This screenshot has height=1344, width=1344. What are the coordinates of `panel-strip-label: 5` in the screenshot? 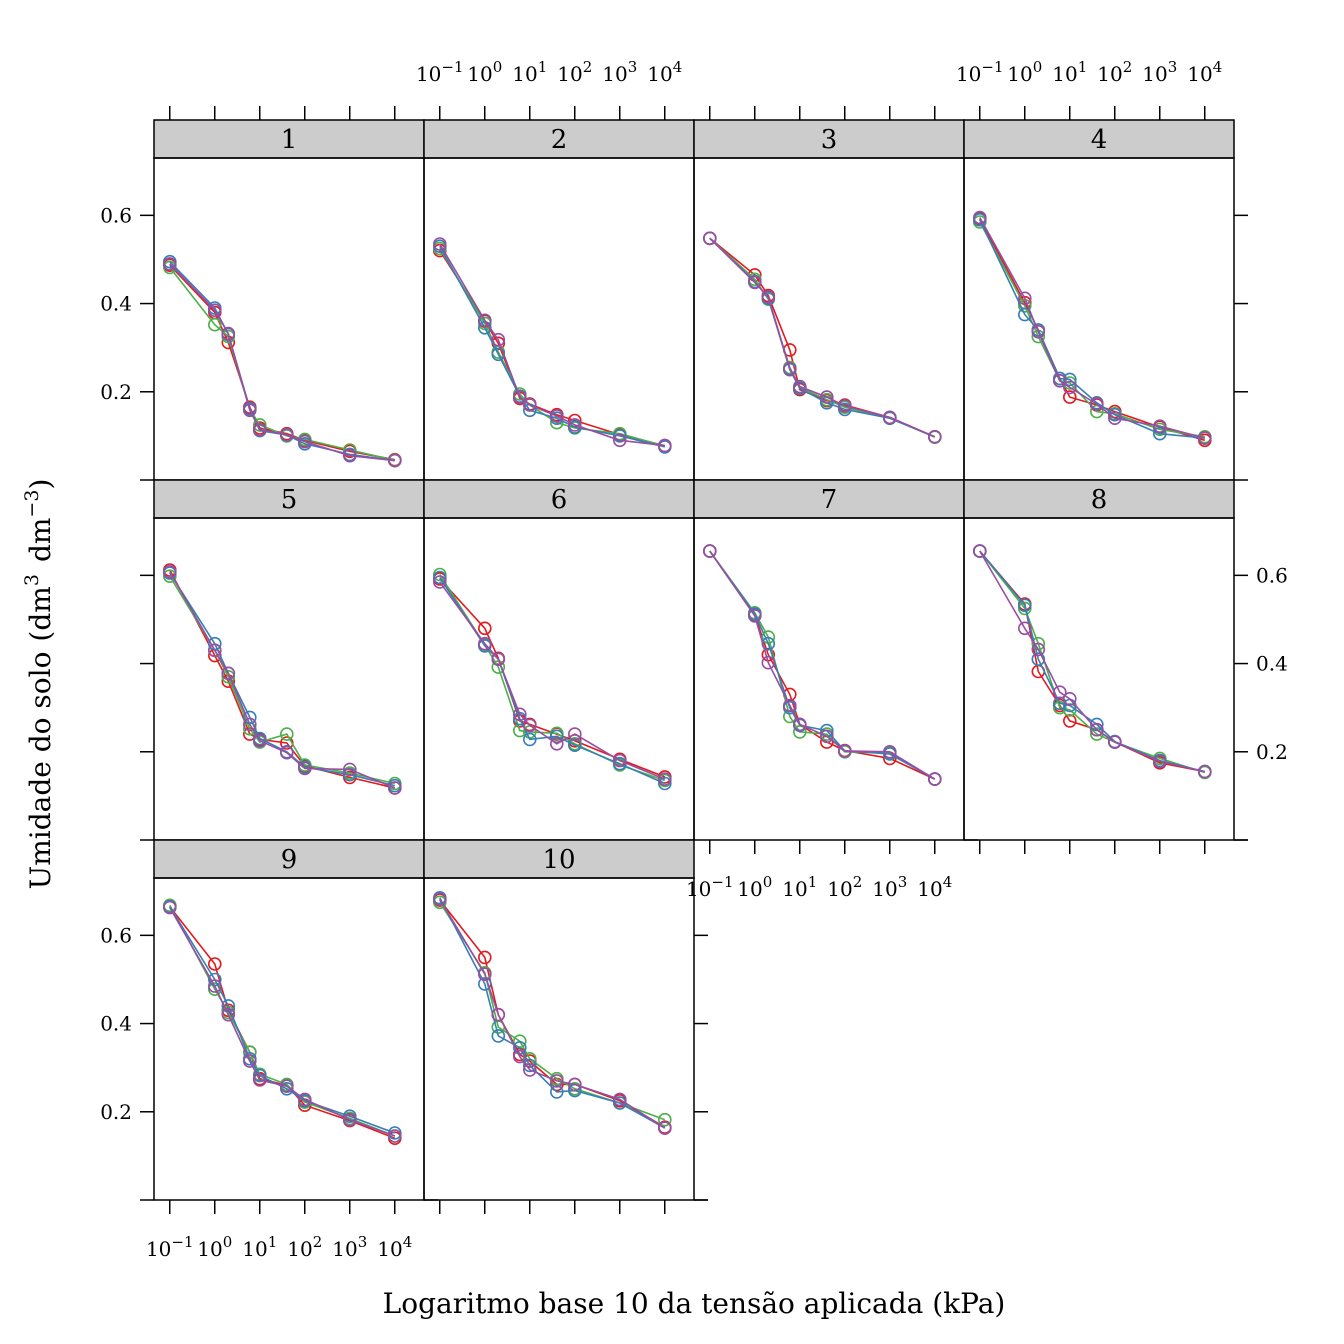 It's located at (289, 500).